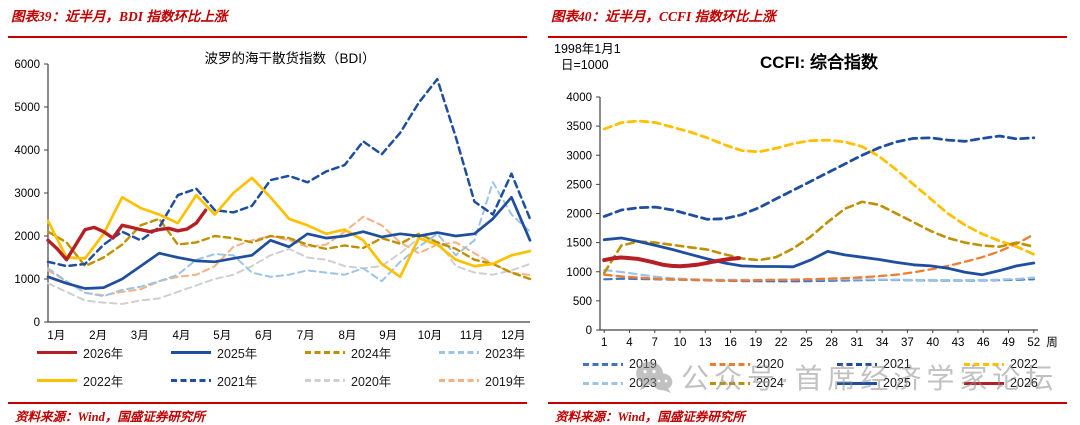 This screenshot has width=1080, height=425. What do you see at coordinates (770, 383) in the screenshot?
I see `legend-label: 2024` at bounding box center [770, 383].